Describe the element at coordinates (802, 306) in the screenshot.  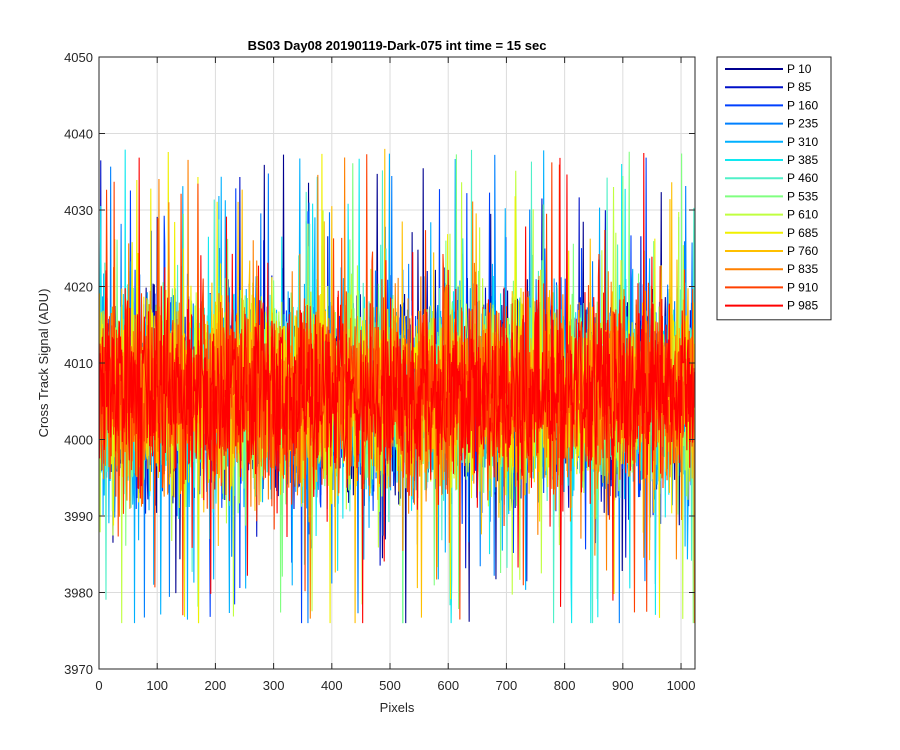
I see `legend-entry-13: P 985` at that location.